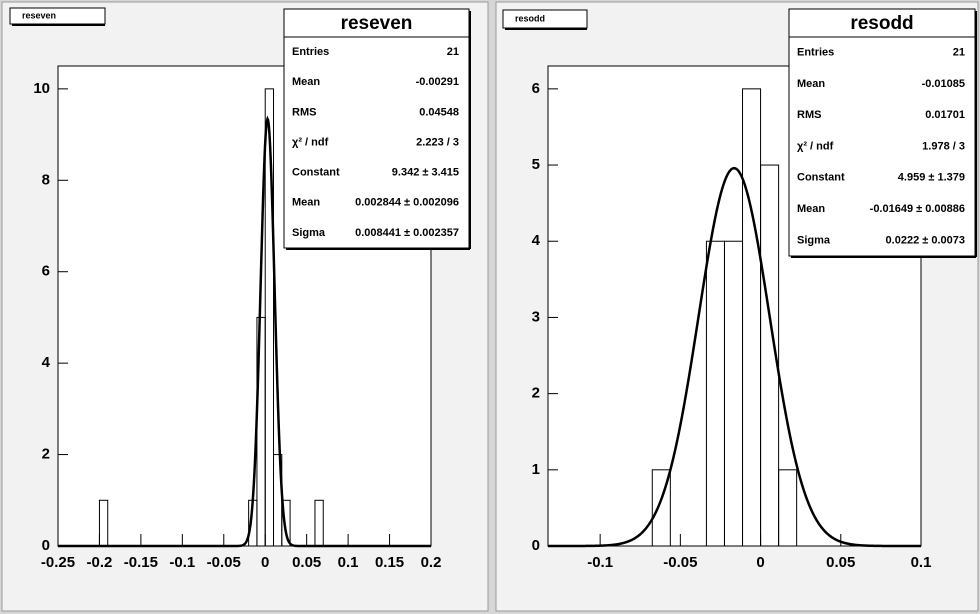  I want to click on stats-value: 1.978 / 3, so click(943, 146).